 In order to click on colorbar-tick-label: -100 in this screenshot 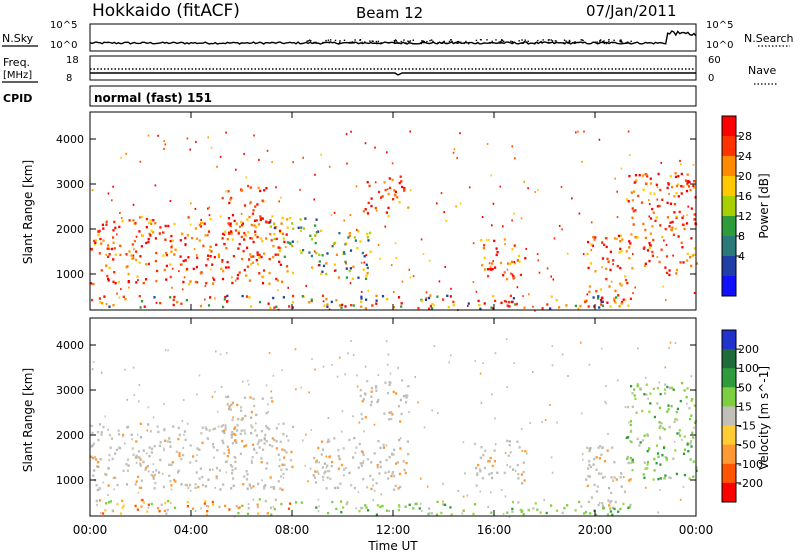, I will do `click(750, 464)`.